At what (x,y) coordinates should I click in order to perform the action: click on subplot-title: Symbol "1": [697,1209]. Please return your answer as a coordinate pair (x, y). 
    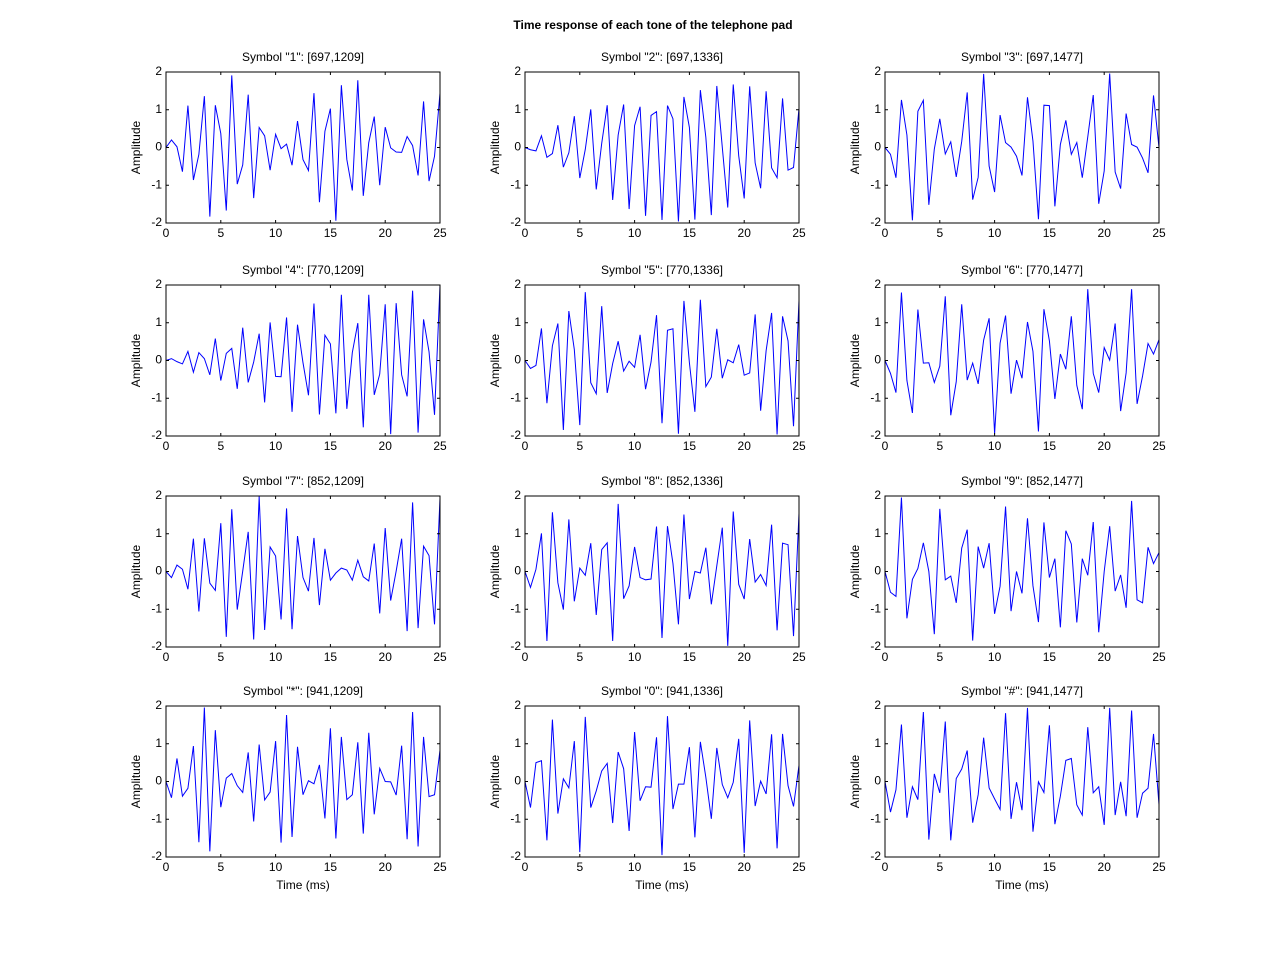
    Looking at the image, I should click on (303, 57).